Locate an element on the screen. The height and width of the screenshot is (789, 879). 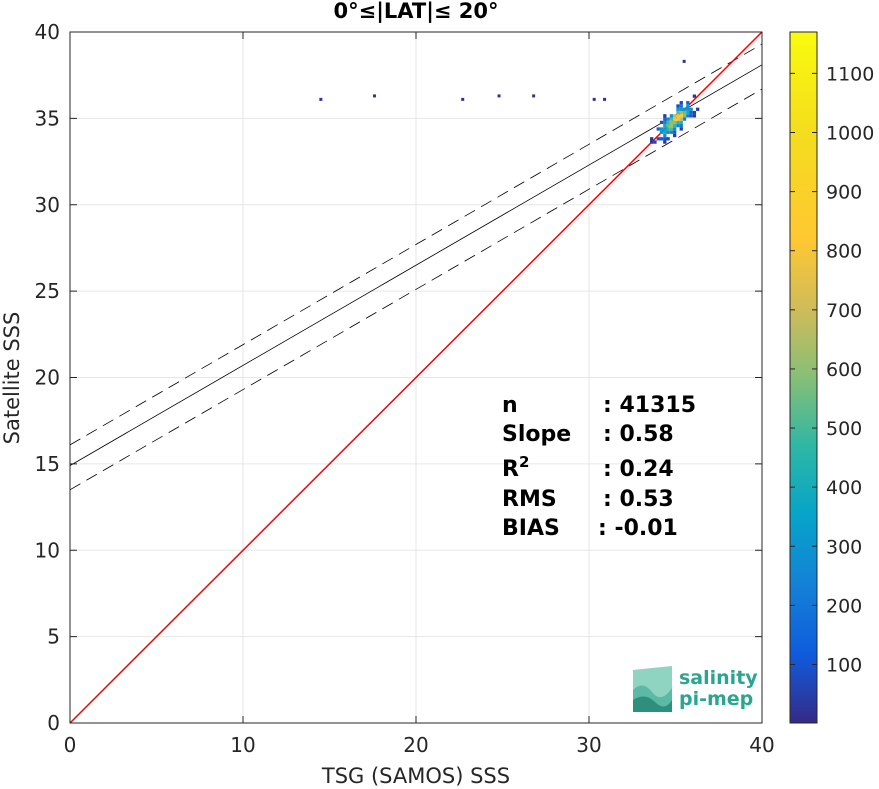
colorbar-tick-label-2: 300 is located at coordinates (844, 547).